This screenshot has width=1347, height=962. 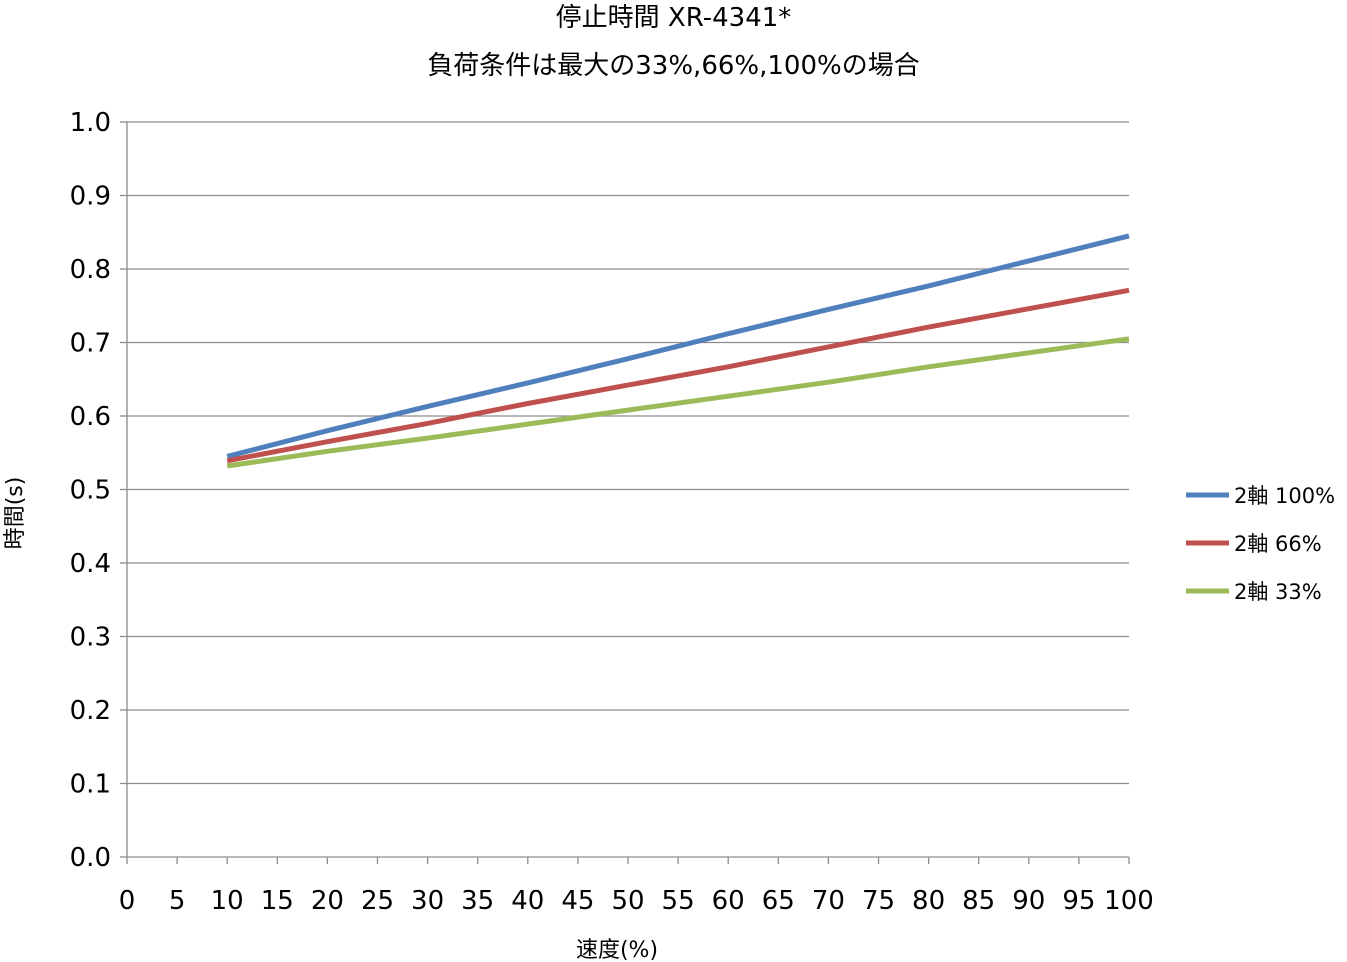 I want to click on y-tick-label: 0.0, so click(x=90, y=858).